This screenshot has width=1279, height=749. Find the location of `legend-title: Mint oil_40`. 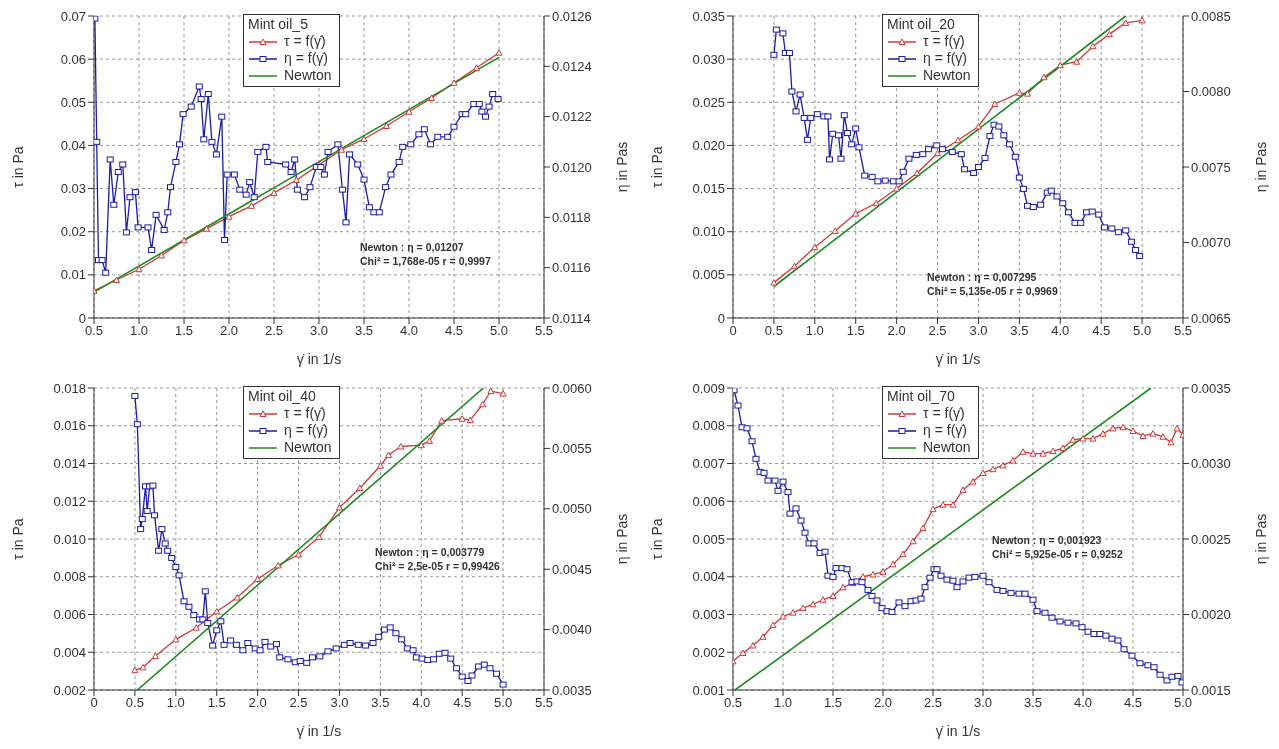

legend-title: Mint oil_40 is located at coordinates (282, 396).